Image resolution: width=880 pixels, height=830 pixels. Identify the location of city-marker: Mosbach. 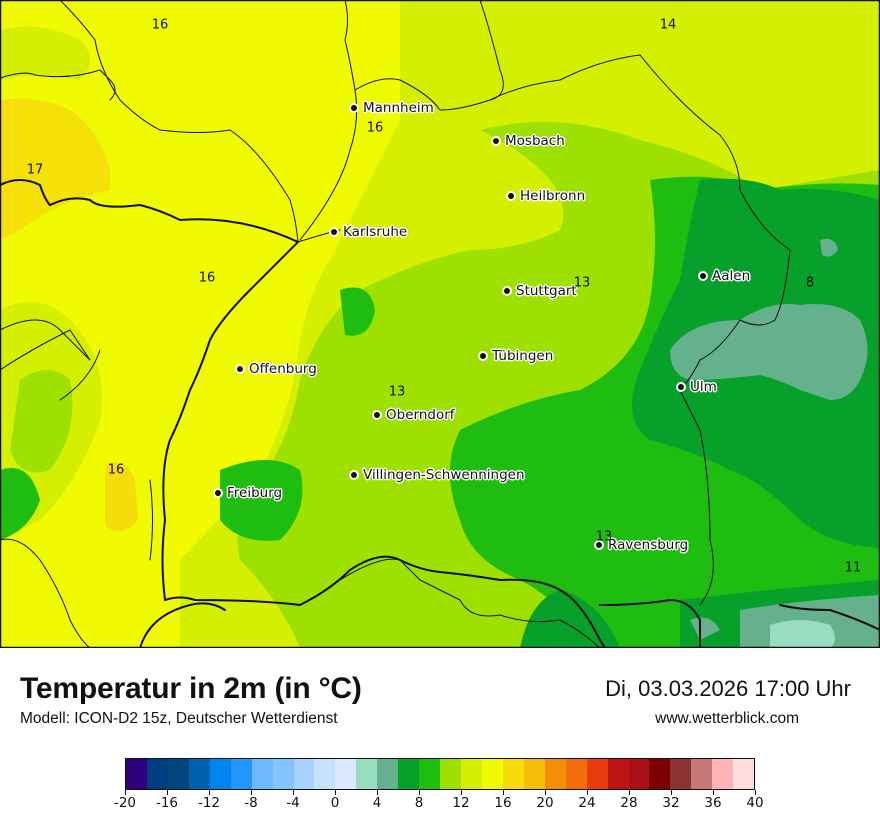
(529, 141).